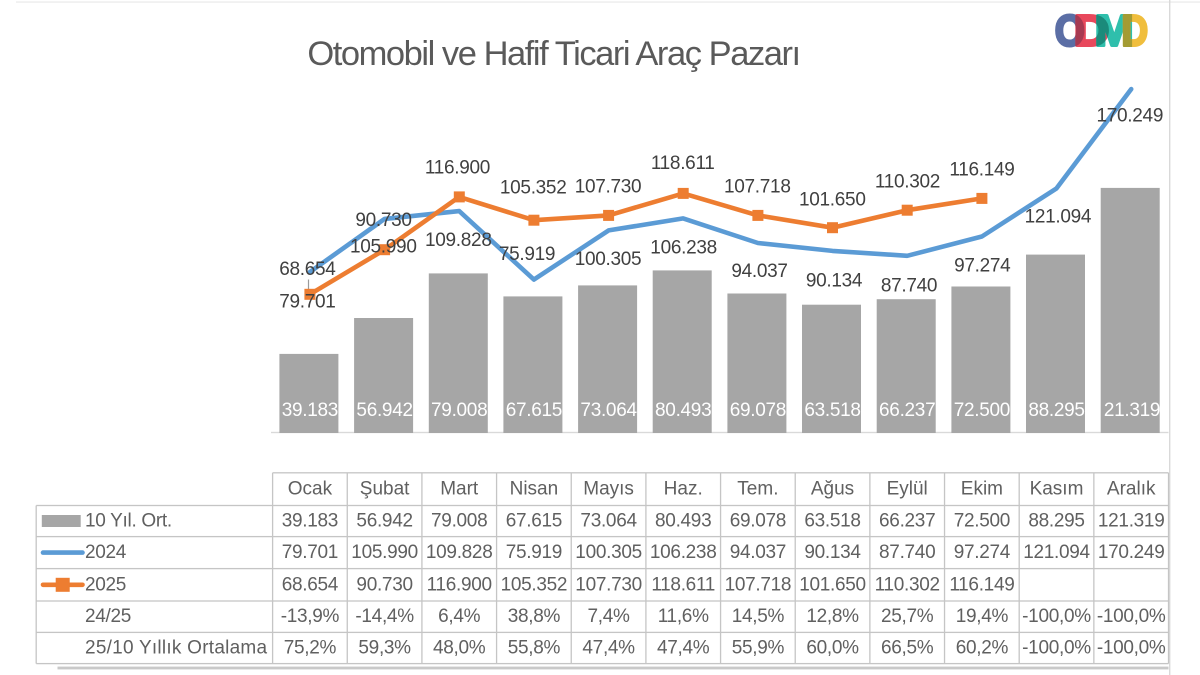 This screenshot has height=675, width=1200. Describe the element at coordinates (758, 584) in the screenshot. I see `svg-text: 107.718` at that location.